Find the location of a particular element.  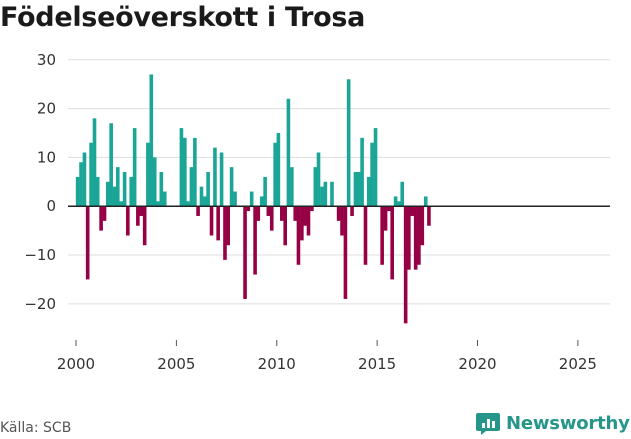

source-label: Källa: SCB is located at coordinates (36, 428).